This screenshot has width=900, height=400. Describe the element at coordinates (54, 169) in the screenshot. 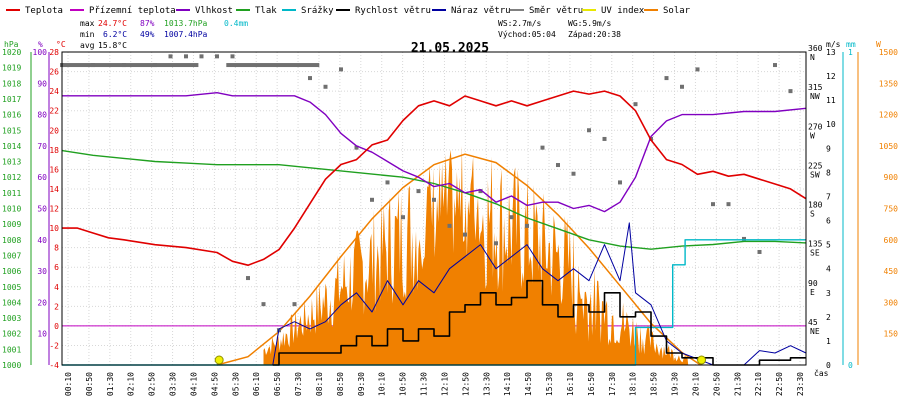

I see `temp-tick: 16` at that location.